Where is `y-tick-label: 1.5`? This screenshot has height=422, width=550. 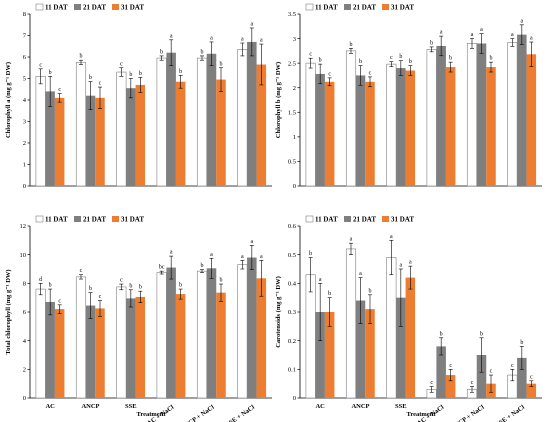
y-tick-label: 1.5 is located at coordinates (292, 112).